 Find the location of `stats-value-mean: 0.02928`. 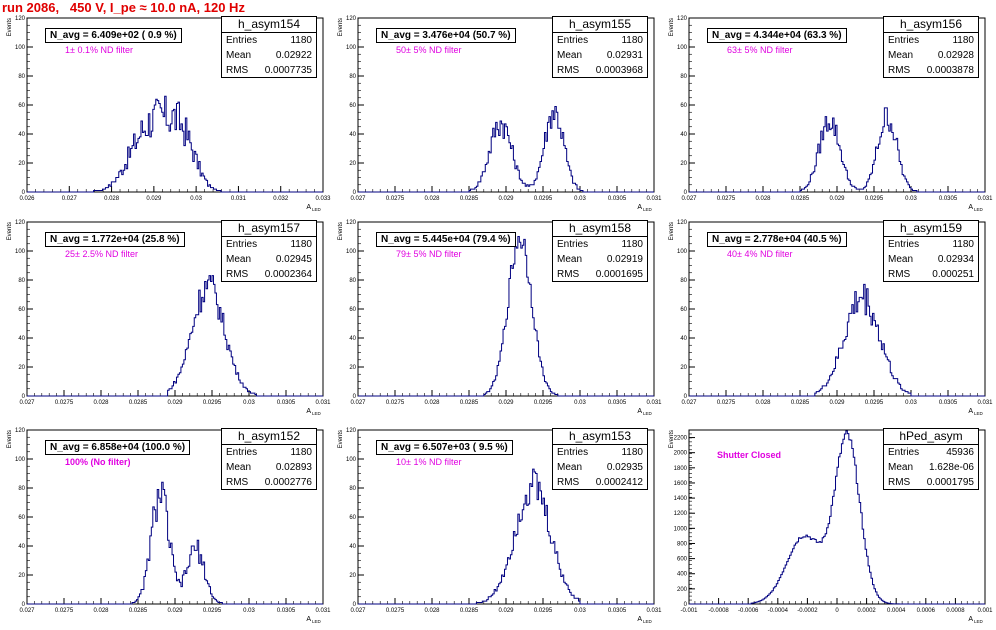

stats-value-mean: 0.02928 is located at coordinates (955, 55).